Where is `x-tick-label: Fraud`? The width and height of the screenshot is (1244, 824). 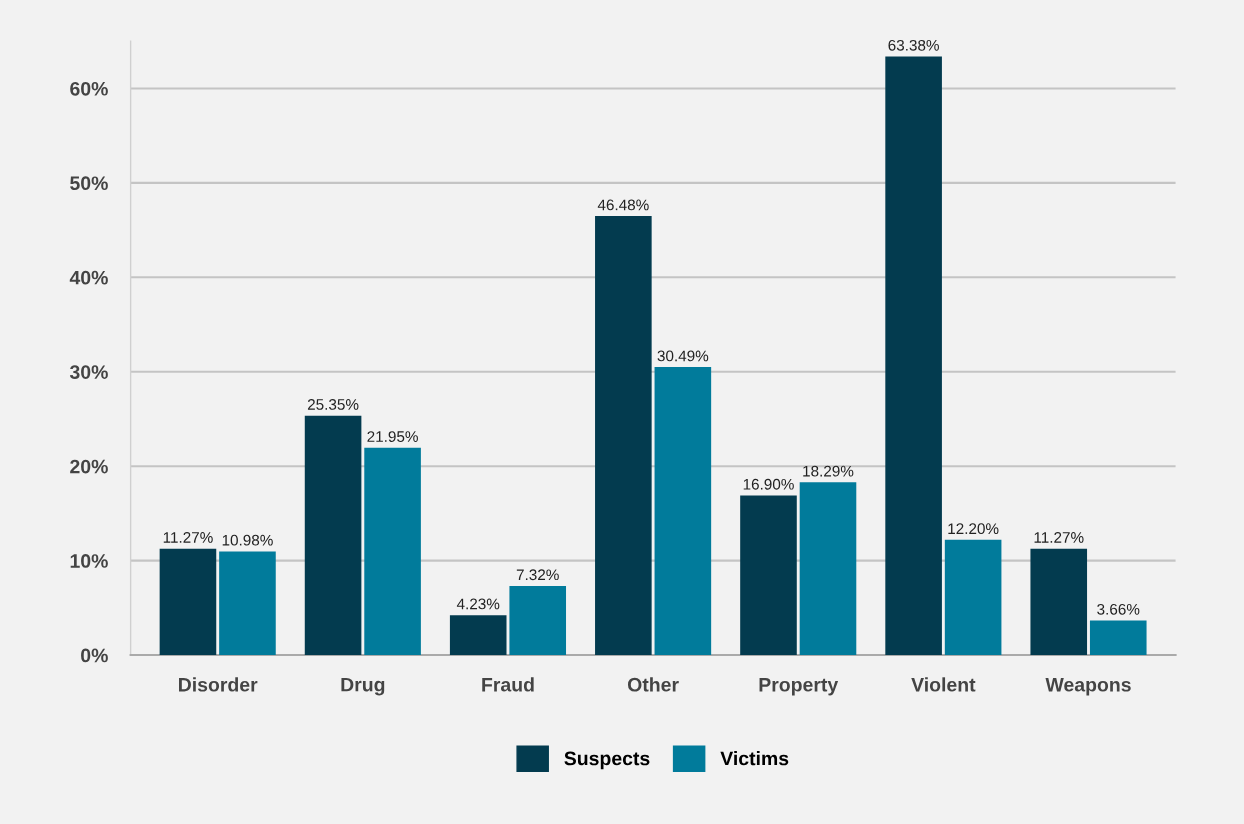
x-tick-label: Fraud is located at coordinates (508, 684).